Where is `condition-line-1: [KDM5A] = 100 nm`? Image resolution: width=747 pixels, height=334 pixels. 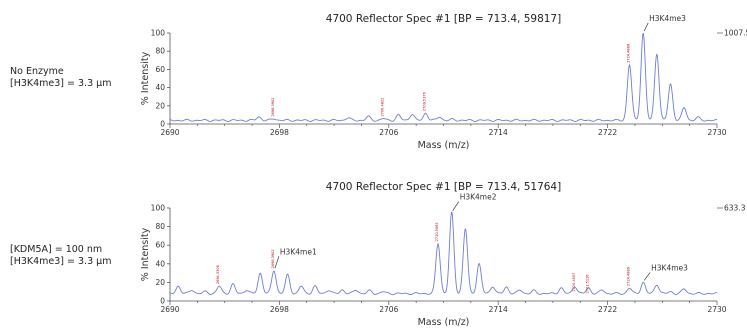 condition-line-1: [KDM5A] = 100 nm is located at coordinates (56, 249).